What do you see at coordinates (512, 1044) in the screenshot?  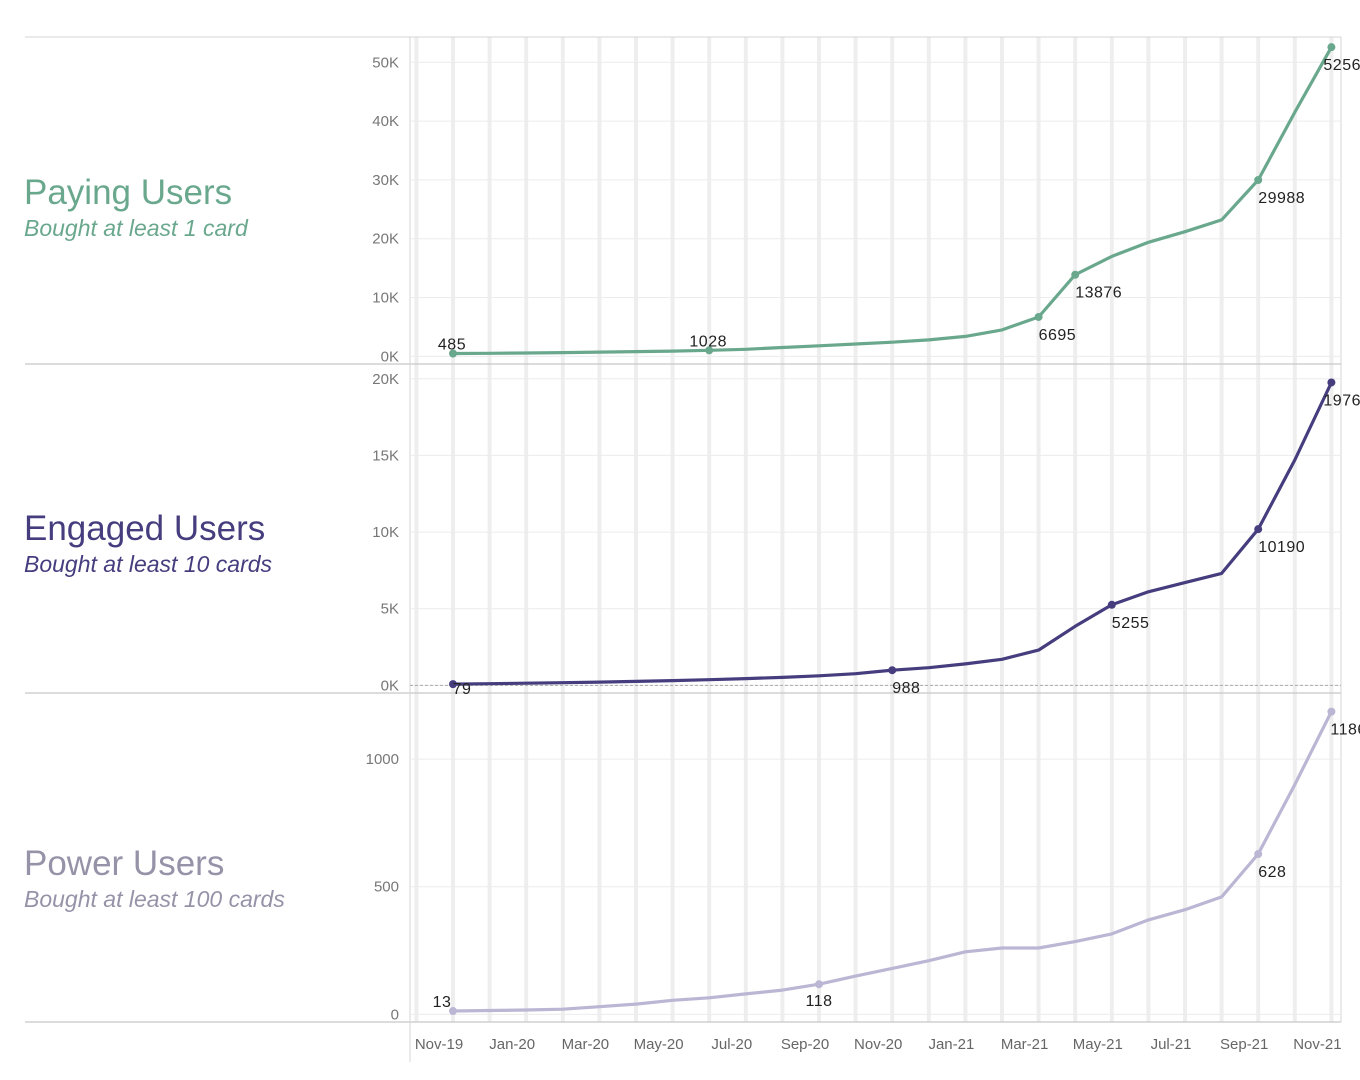 I see `x-tick-label: Jan-20` at bounding box center [512, 1044].